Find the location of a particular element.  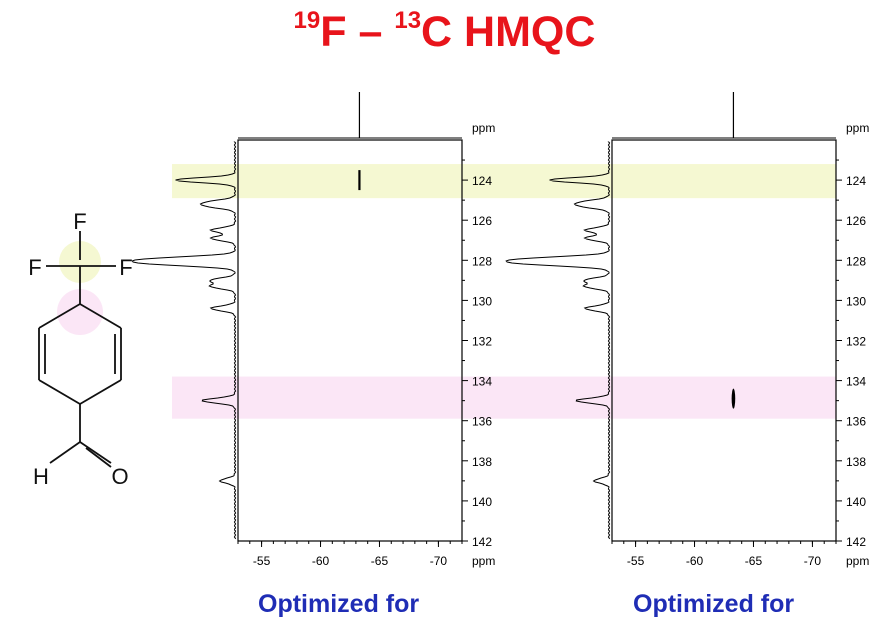

atom-f-right: F is located at coordinates (125, 267).